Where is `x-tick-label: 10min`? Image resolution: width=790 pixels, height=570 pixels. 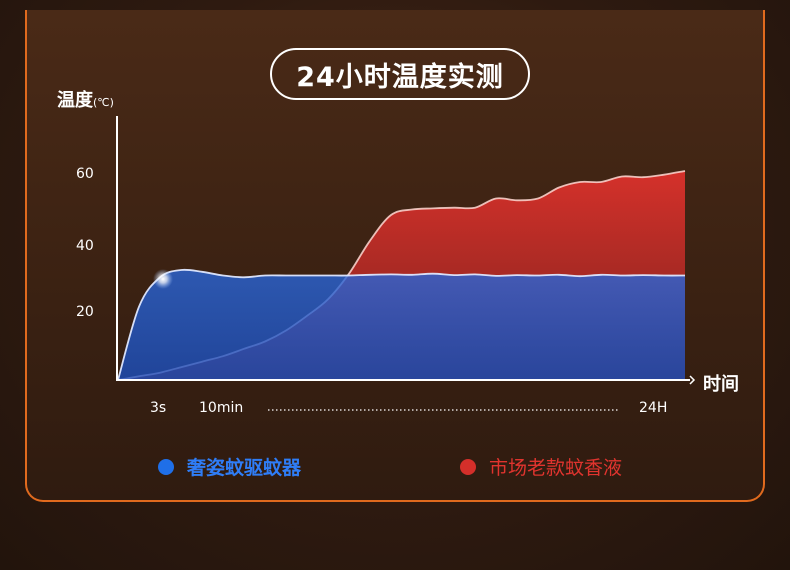 x-tick-label: 10min is located at coordinates (221, 408).